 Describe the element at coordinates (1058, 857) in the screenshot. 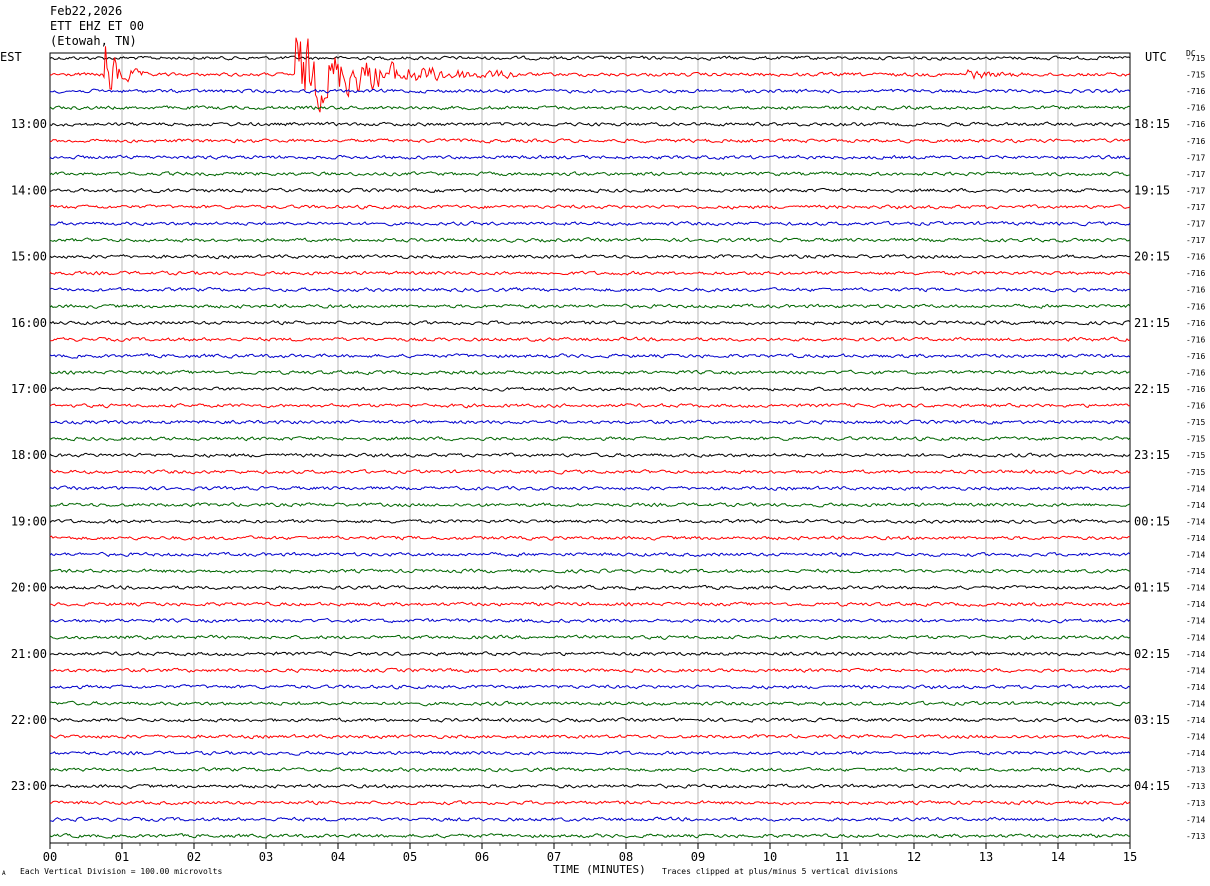

I see `x-tick-label: 14` at that location.